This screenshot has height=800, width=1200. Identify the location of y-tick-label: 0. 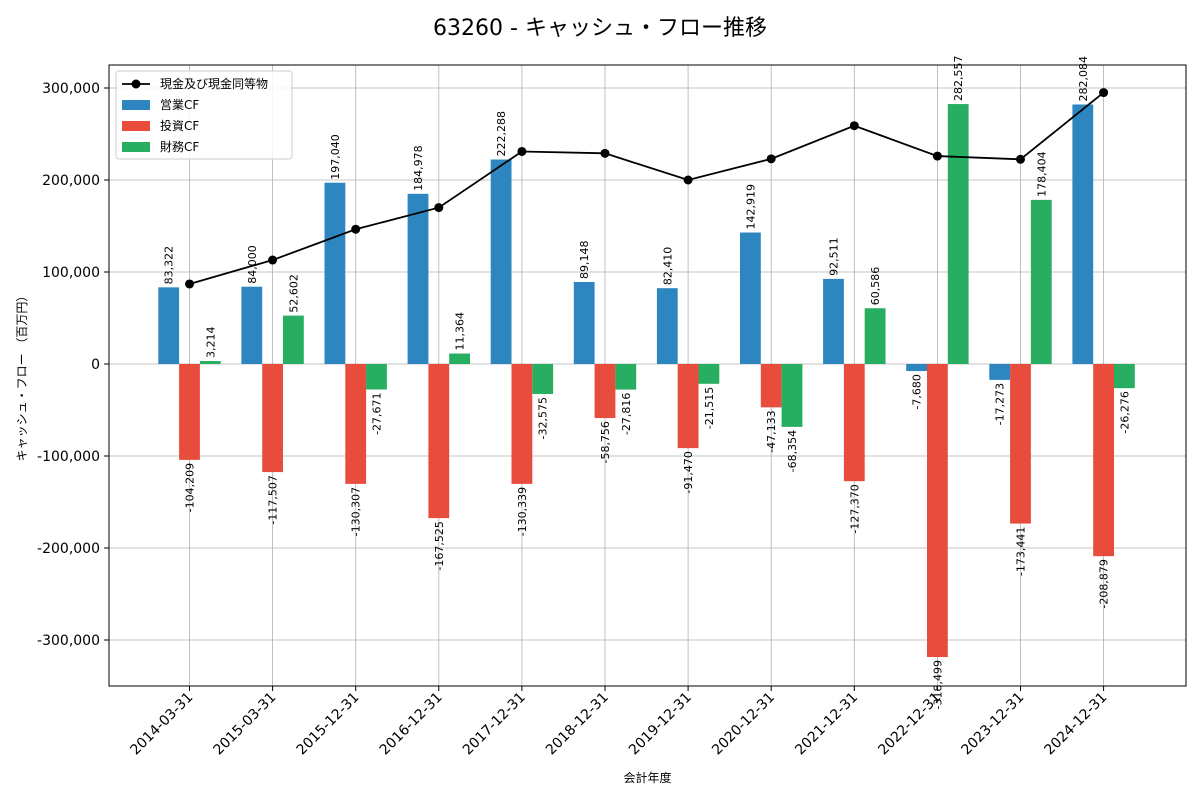
(95, 365).